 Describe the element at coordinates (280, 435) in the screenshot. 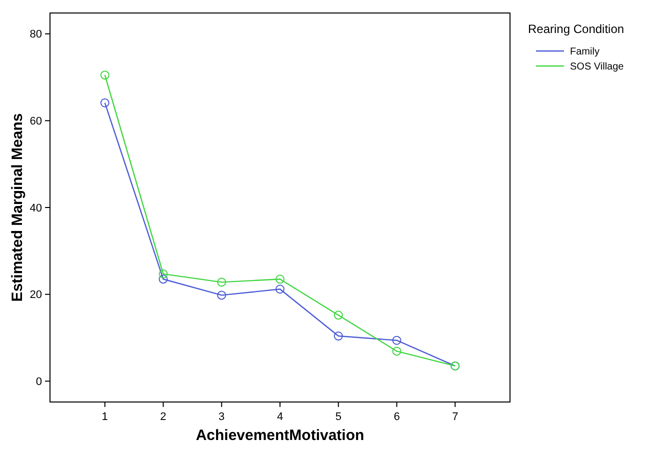

I see `x-axis-title: AchievementMotivation` at that location.